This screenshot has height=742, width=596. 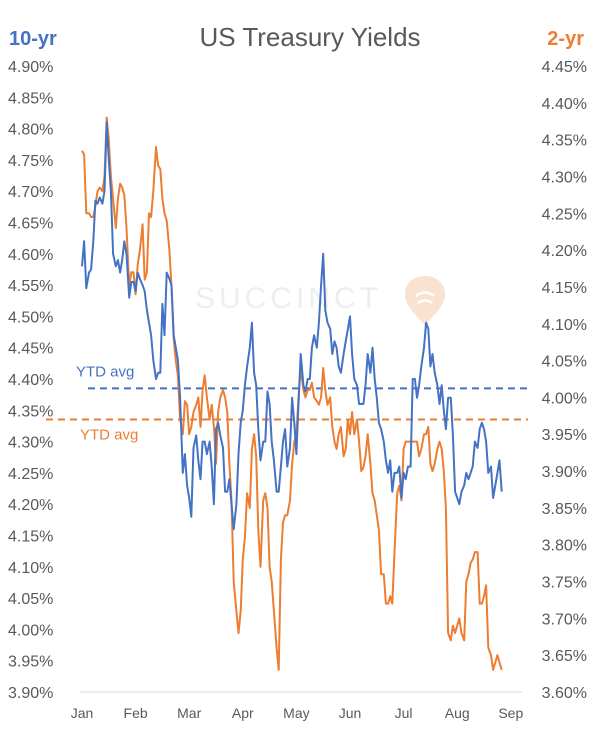 I want to click on right-tick-label: 4.25%, so click(x=564, y=214).